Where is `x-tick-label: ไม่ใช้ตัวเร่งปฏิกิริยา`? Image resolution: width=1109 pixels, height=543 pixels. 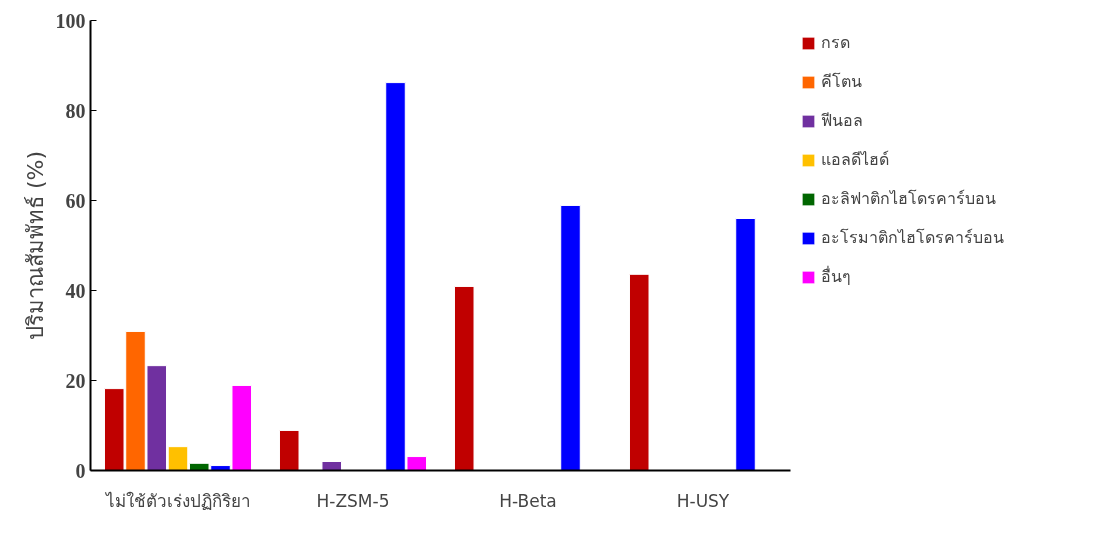
x-tick-label: ไม่ใช้ตัวเร่งปฏิกิริยา is located at coordinates (177, 500).